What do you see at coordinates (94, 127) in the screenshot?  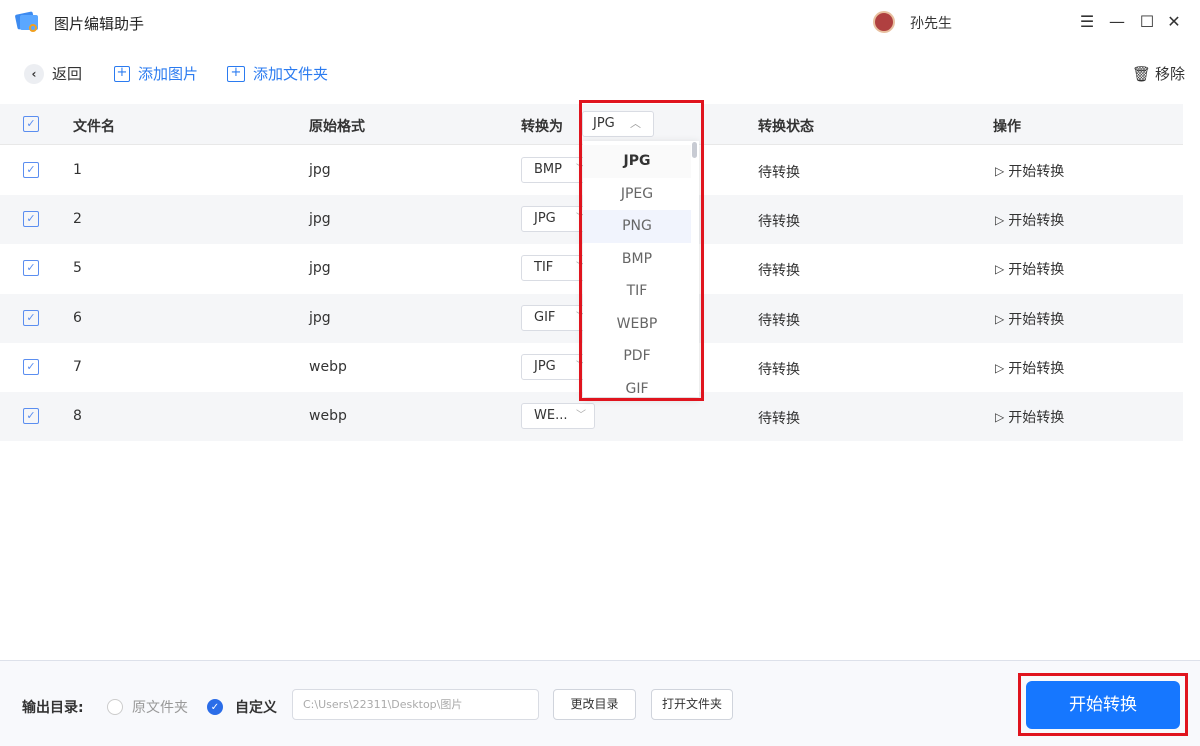 I see `header-filename: 文件名` at bounding box center [94, 127].